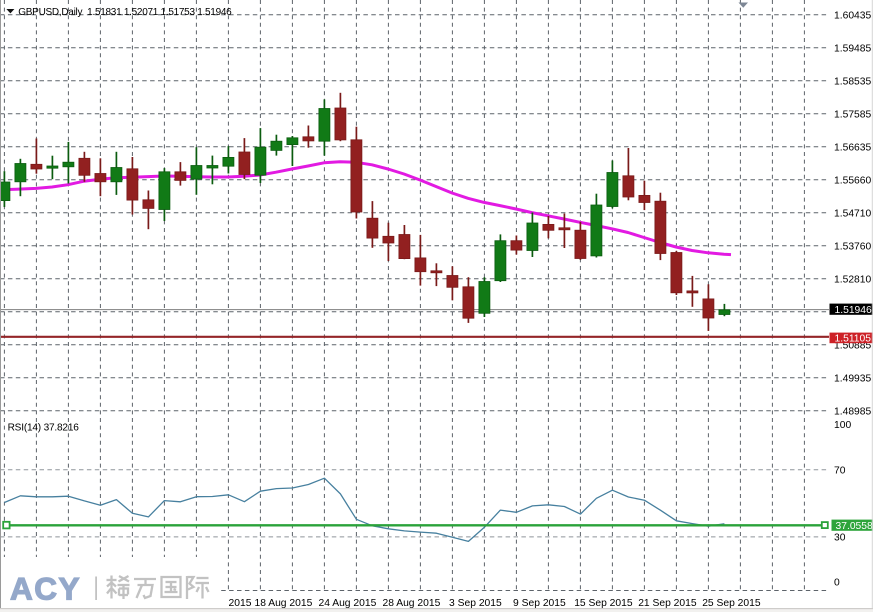 This screenshot has width=873, height=612. What do you see at coordinates (852, 181) in the screenshot?
I see `svg-text: 1.55660` at bounding box center [852, 181].